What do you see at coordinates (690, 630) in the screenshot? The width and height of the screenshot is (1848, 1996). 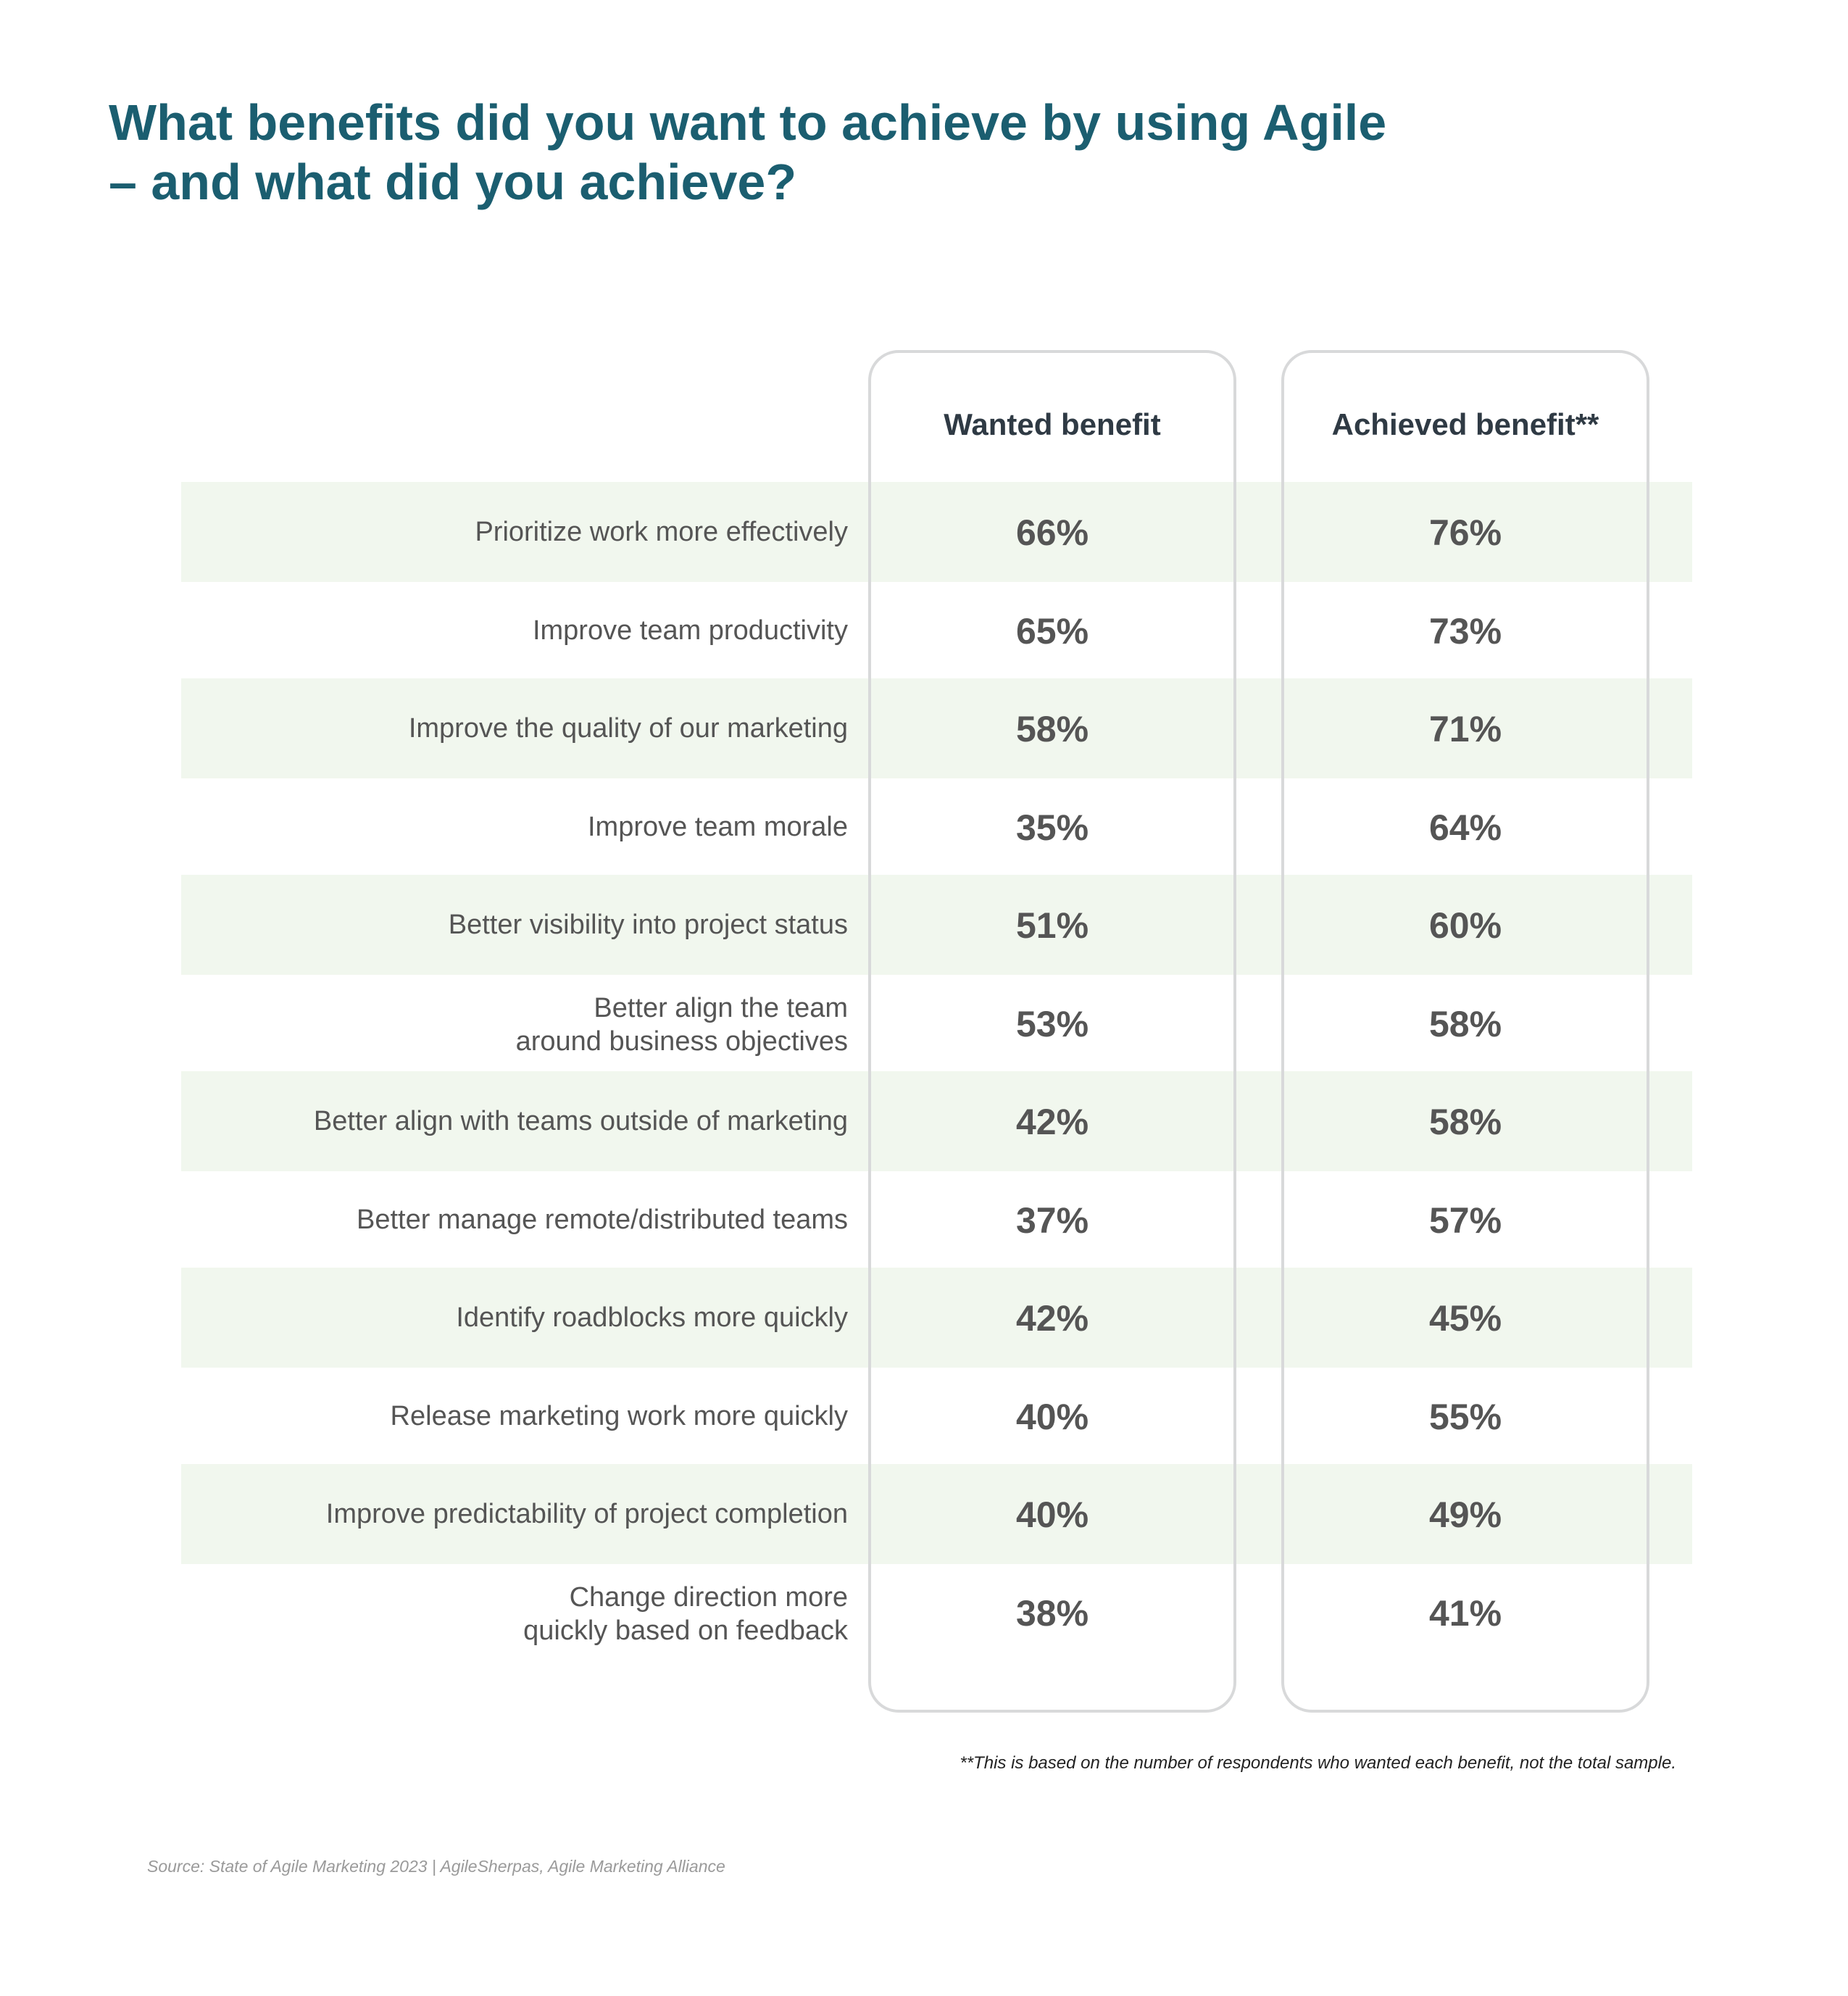 I see `row-label: Improve team productivity` at bounding box center [690, 630].